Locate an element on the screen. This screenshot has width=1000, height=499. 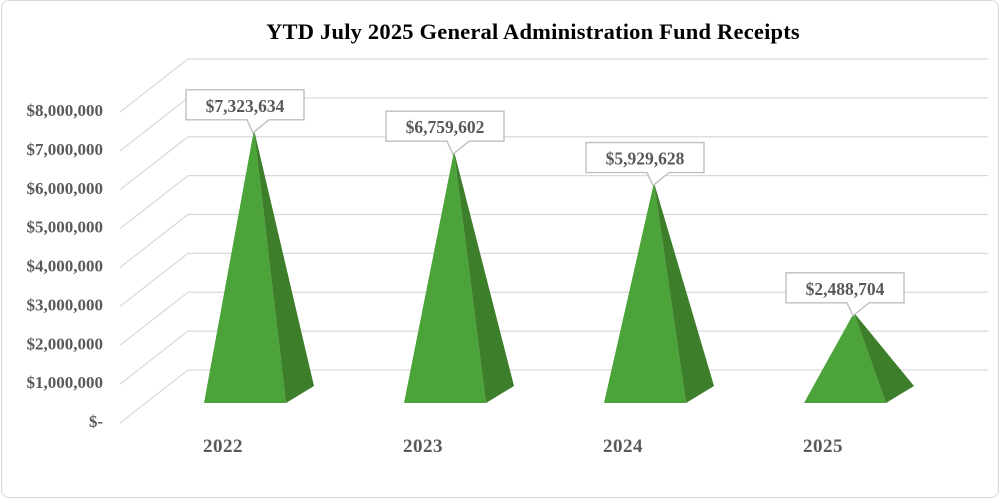
pyramid-front-face-2022 is located at coordinates (245, 266).